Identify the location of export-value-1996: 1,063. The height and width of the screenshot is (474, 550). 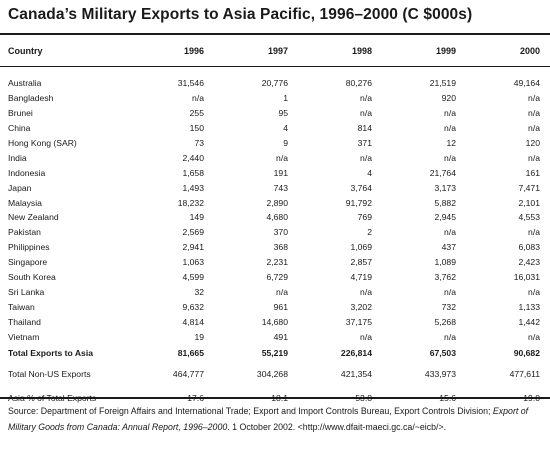
(193, 262).